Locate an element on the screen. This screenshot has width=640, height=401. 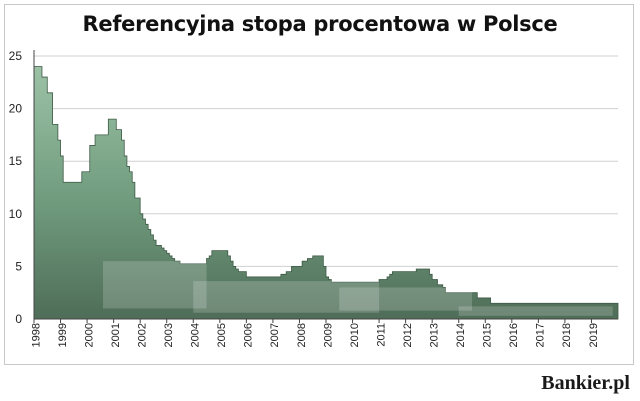
x-tick-label: 2016 is located at coordinates (514, 335).